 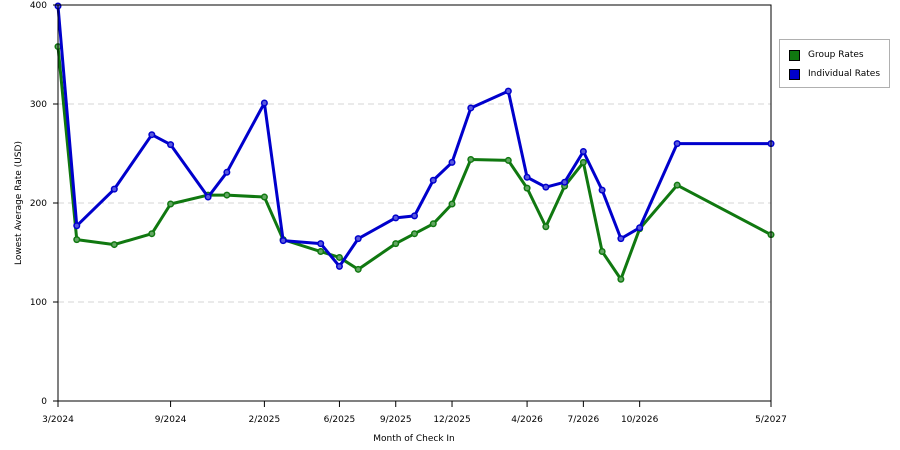 I want to click on legend-swatch-group-rates, so click(x=794, y=55).